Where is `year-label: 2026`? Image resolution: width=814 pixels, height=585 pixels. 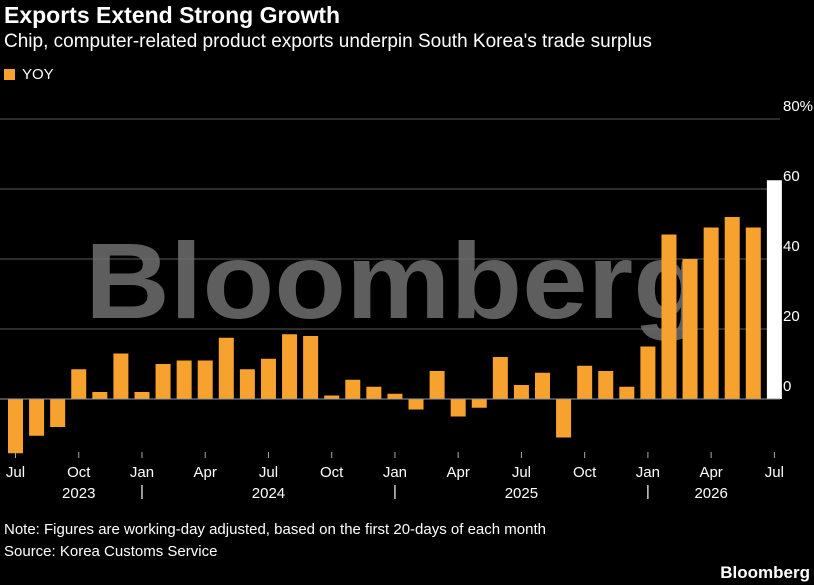
year-label: 2026 is located at coordinates (710, 493).